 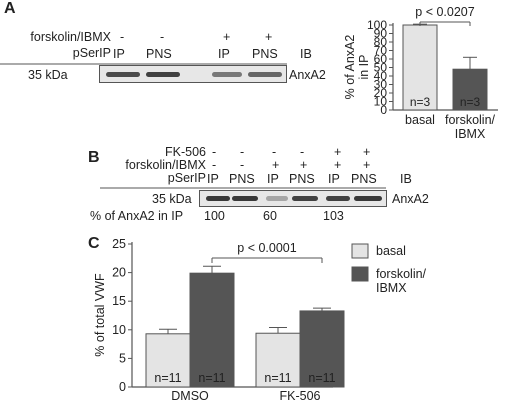 What do you see at coordinates (119, 301) in the screenshot?
I see `y-tick-label: 15` at bounding box center [119, 301].